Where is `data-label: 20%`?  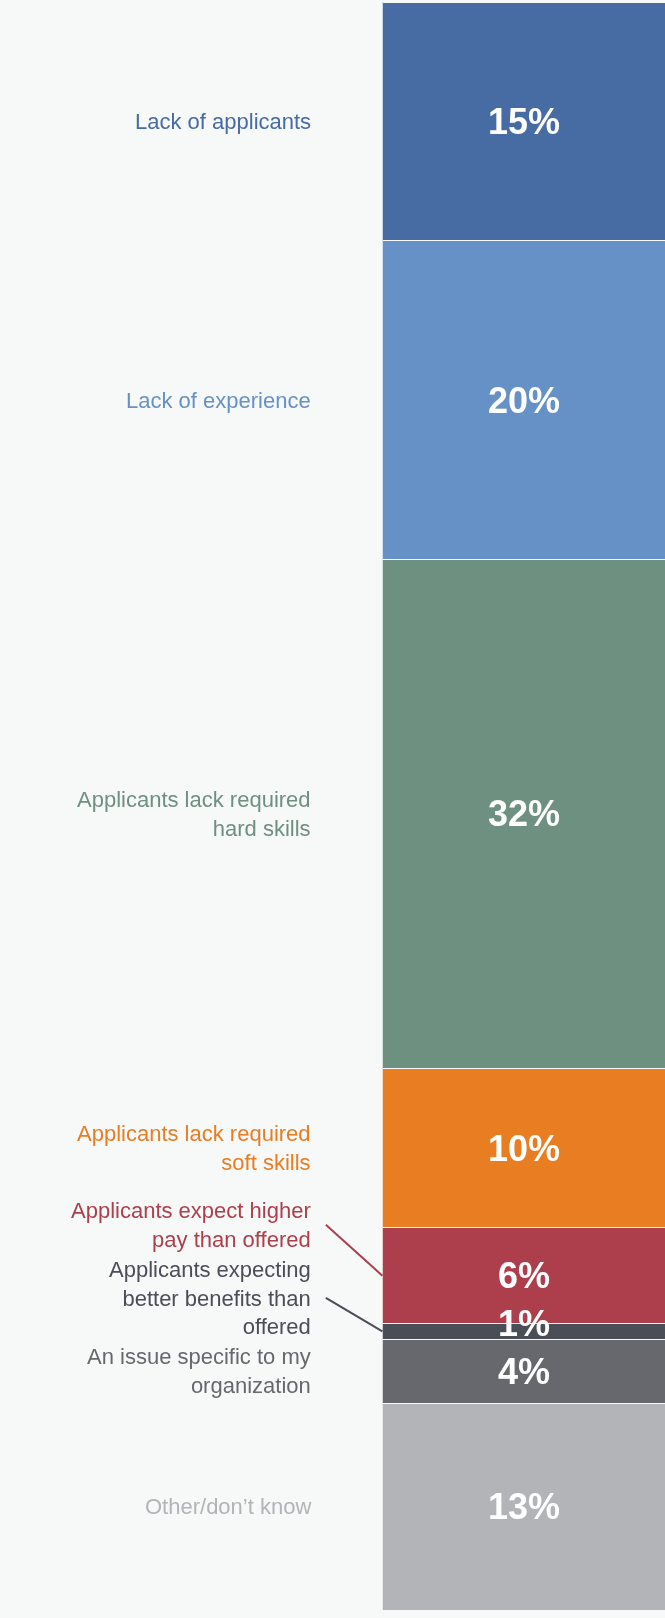 data-label: 20% is located at coordinates (524, 400).